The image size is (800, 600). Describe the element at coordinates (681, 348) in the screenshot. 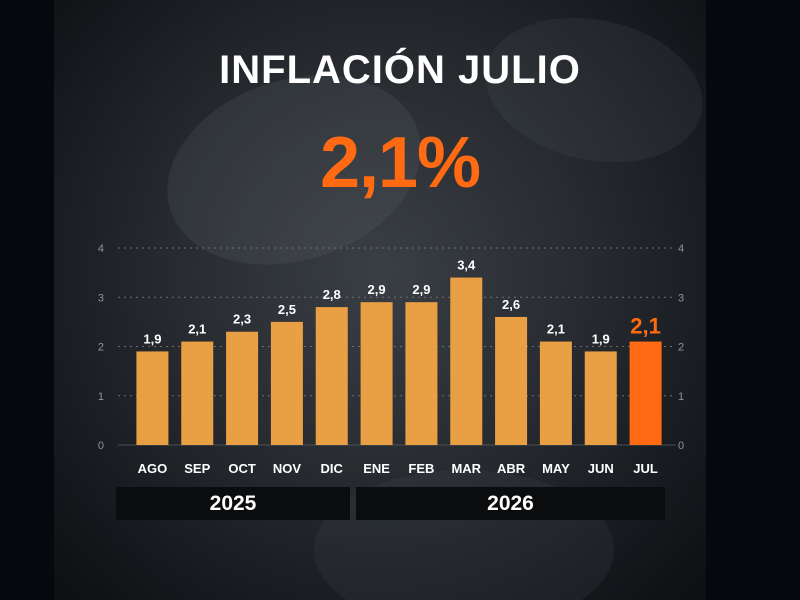

I see `y-tick-label-right: 2` at that location.